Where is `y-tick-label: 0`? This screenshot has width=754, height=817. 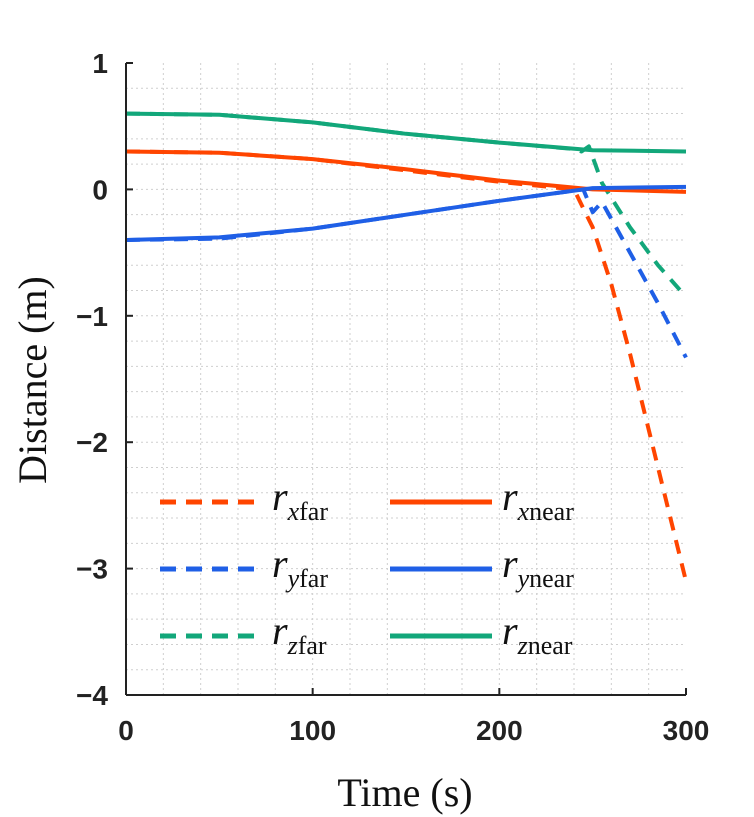 y-tick-label: 0 is located at coordinates (100, 189).